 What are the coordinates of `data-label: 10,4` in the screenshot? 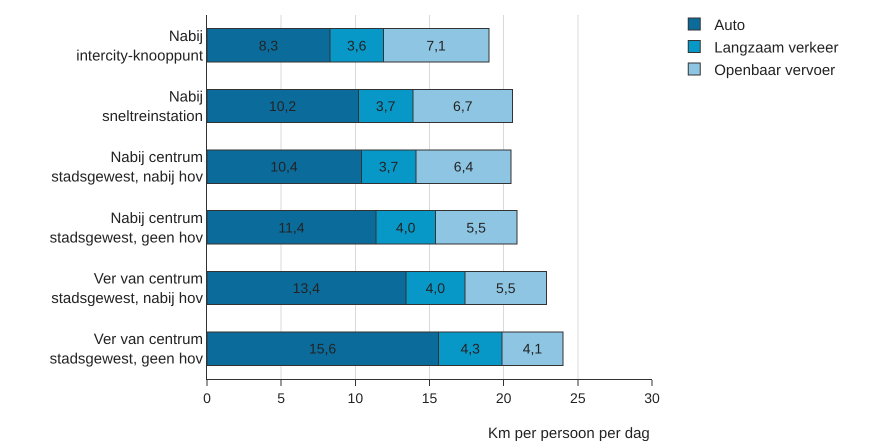 It's located at (284, 166).